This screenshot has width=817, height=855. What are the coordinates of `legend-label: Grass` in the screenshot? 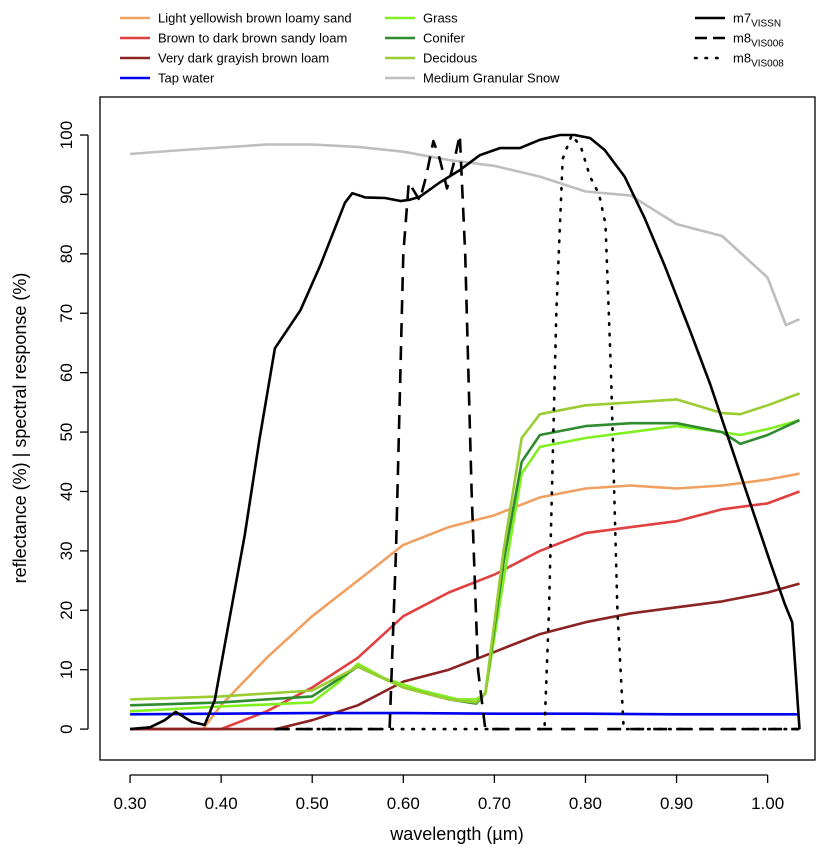 It's located at (440, 18).